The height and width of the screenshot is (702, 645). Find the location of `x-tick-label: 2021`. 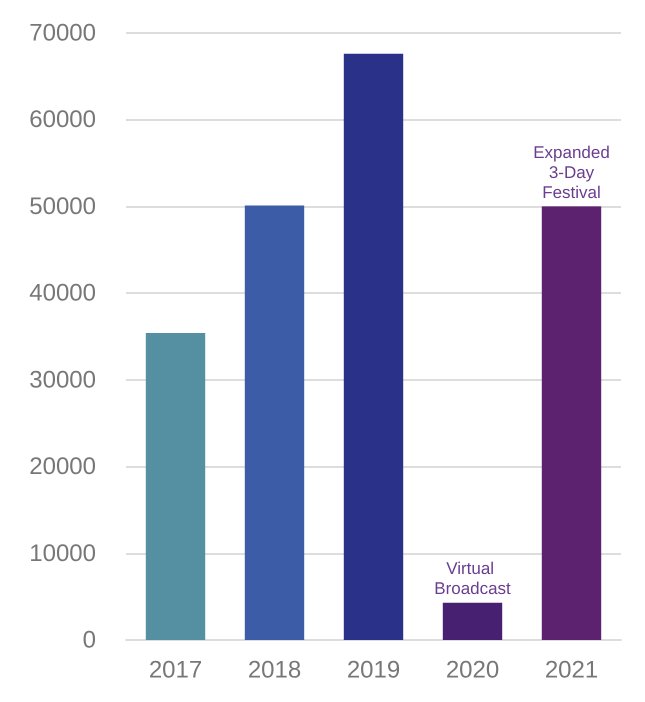

x-tick-label: 2021 is located at coordinates (571, 670).